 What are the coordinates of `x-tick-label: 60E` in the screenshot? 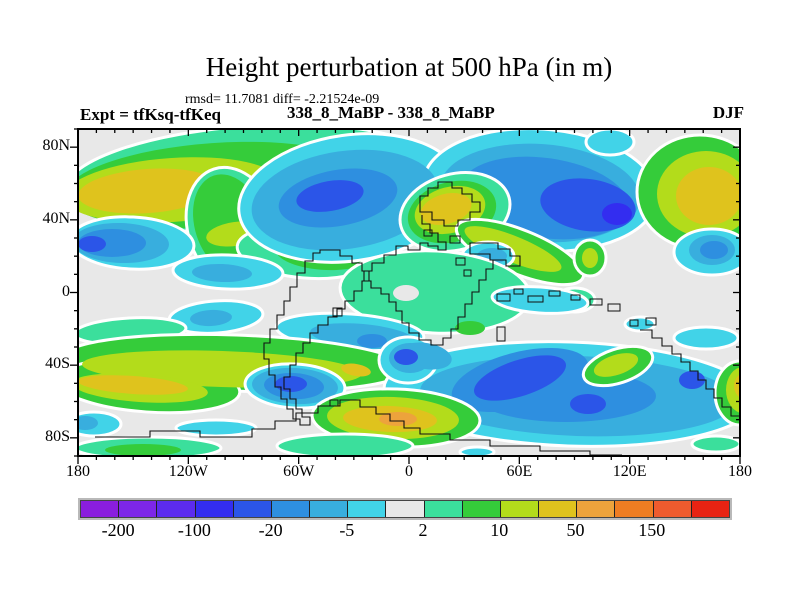 It's located at (519, 471).